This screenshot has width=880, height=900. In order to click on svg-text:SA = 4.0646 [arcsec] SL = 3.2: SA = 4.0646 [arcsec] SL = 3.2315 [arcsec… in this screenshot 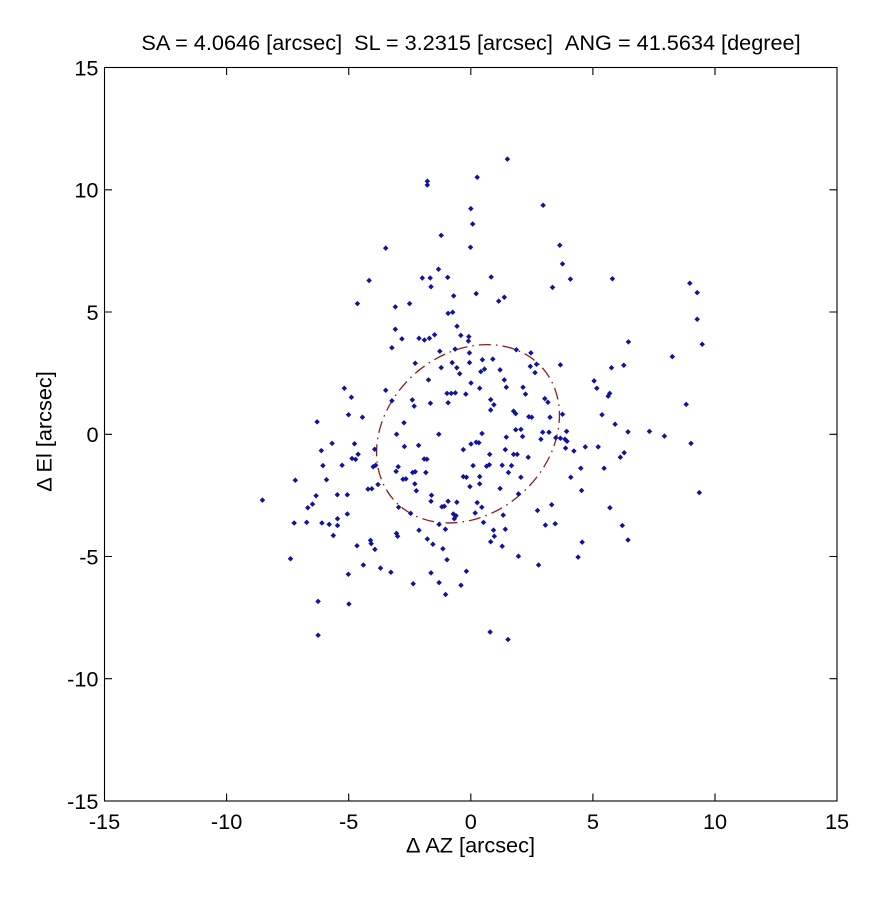, I will do `click(470, 42)`.